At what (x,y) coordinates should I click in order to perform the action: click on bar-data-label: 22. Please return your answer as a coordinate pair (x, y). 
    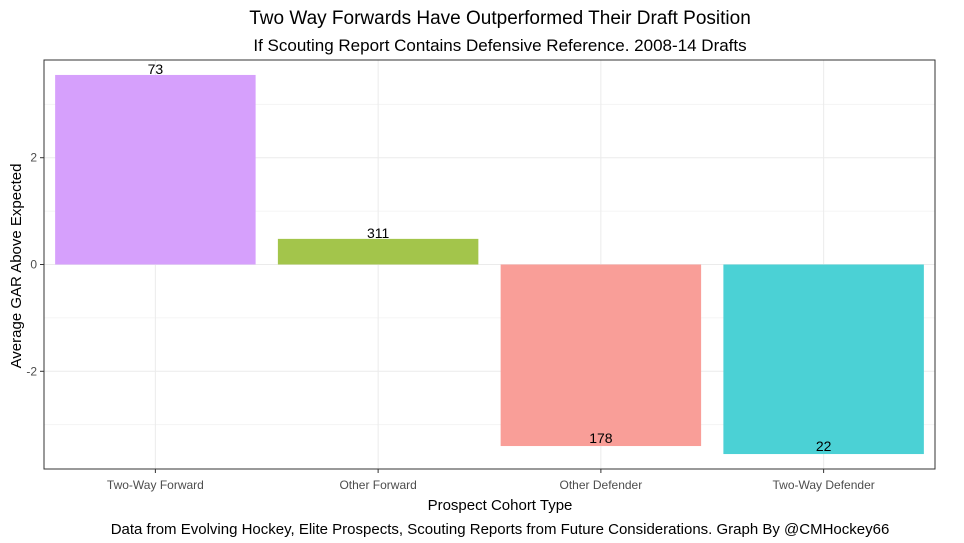
    Looking at the image, I should click on (824, 446).